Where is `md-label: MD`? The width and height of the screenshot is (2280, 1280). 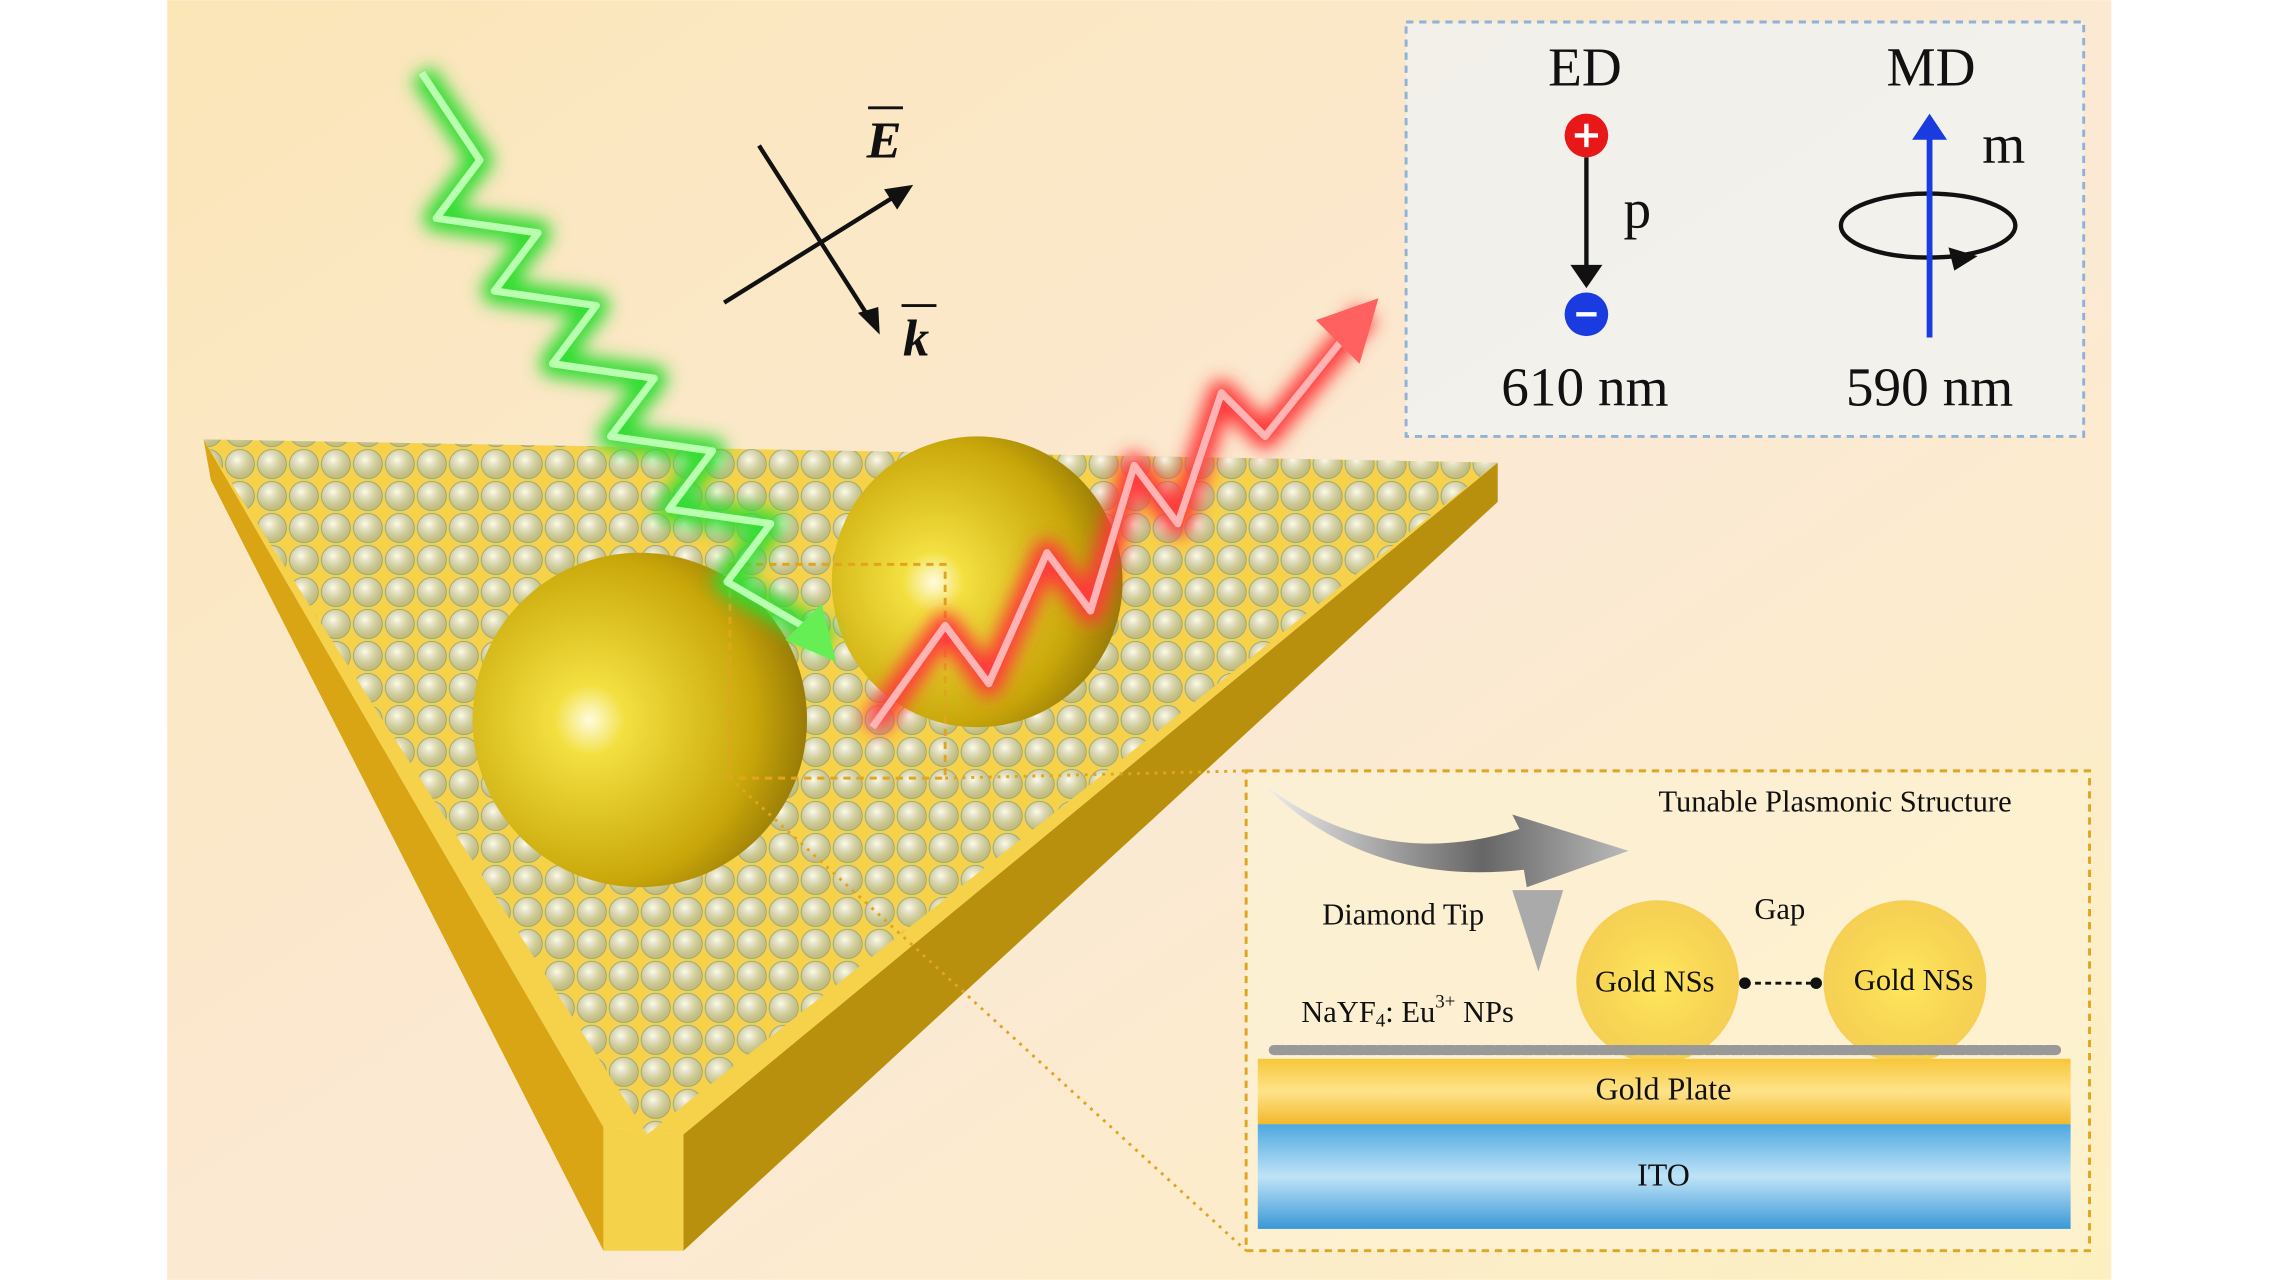 md-label: MD is located at coordinates (1931, 67).